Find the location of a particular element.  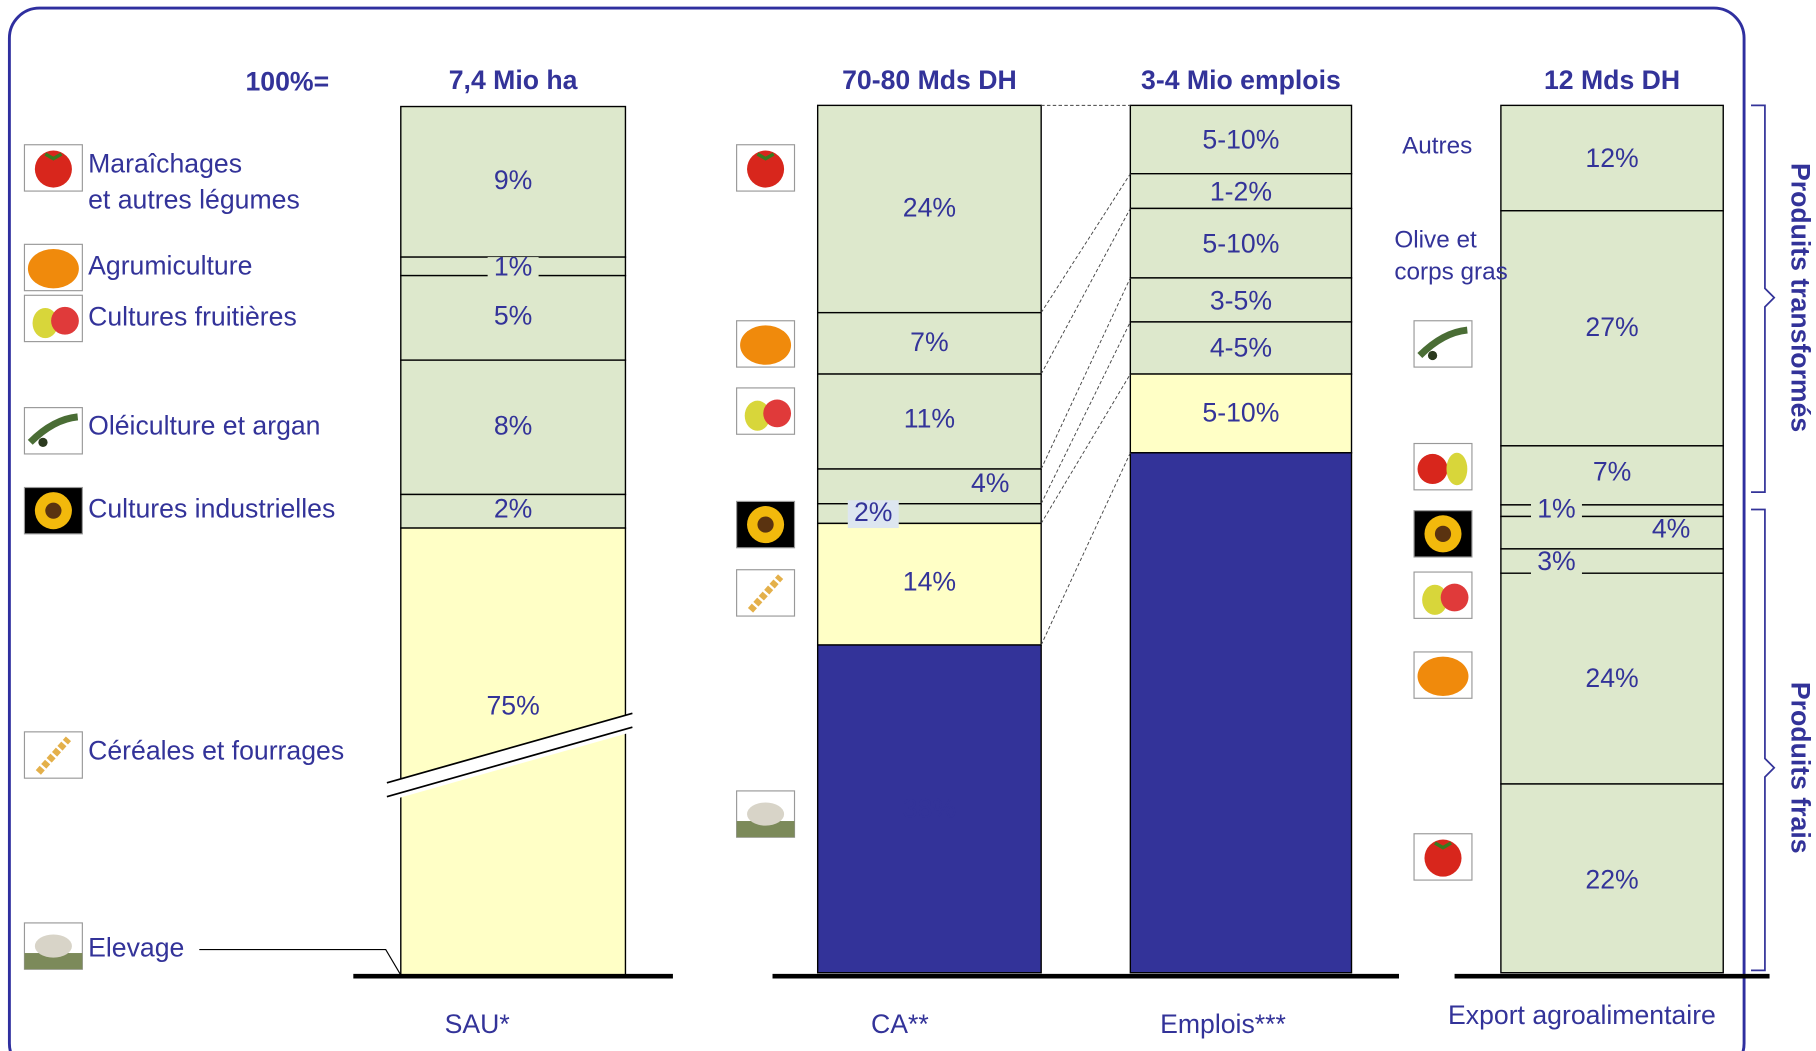

segment-label: 75% is located at coordinates (512, 706).